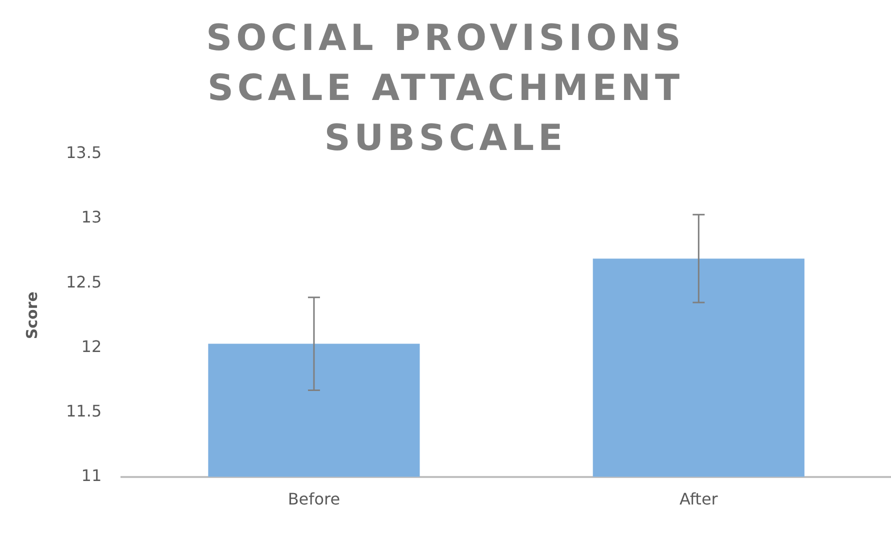 The image size is (891, 534). What do you see at coordinates (445, 88) in the screenshot?
I see `chart-title: SOCIAL PROVISIONS SCALE ATTACHMENT SUBSCALE` at bounding box center [445, 88].